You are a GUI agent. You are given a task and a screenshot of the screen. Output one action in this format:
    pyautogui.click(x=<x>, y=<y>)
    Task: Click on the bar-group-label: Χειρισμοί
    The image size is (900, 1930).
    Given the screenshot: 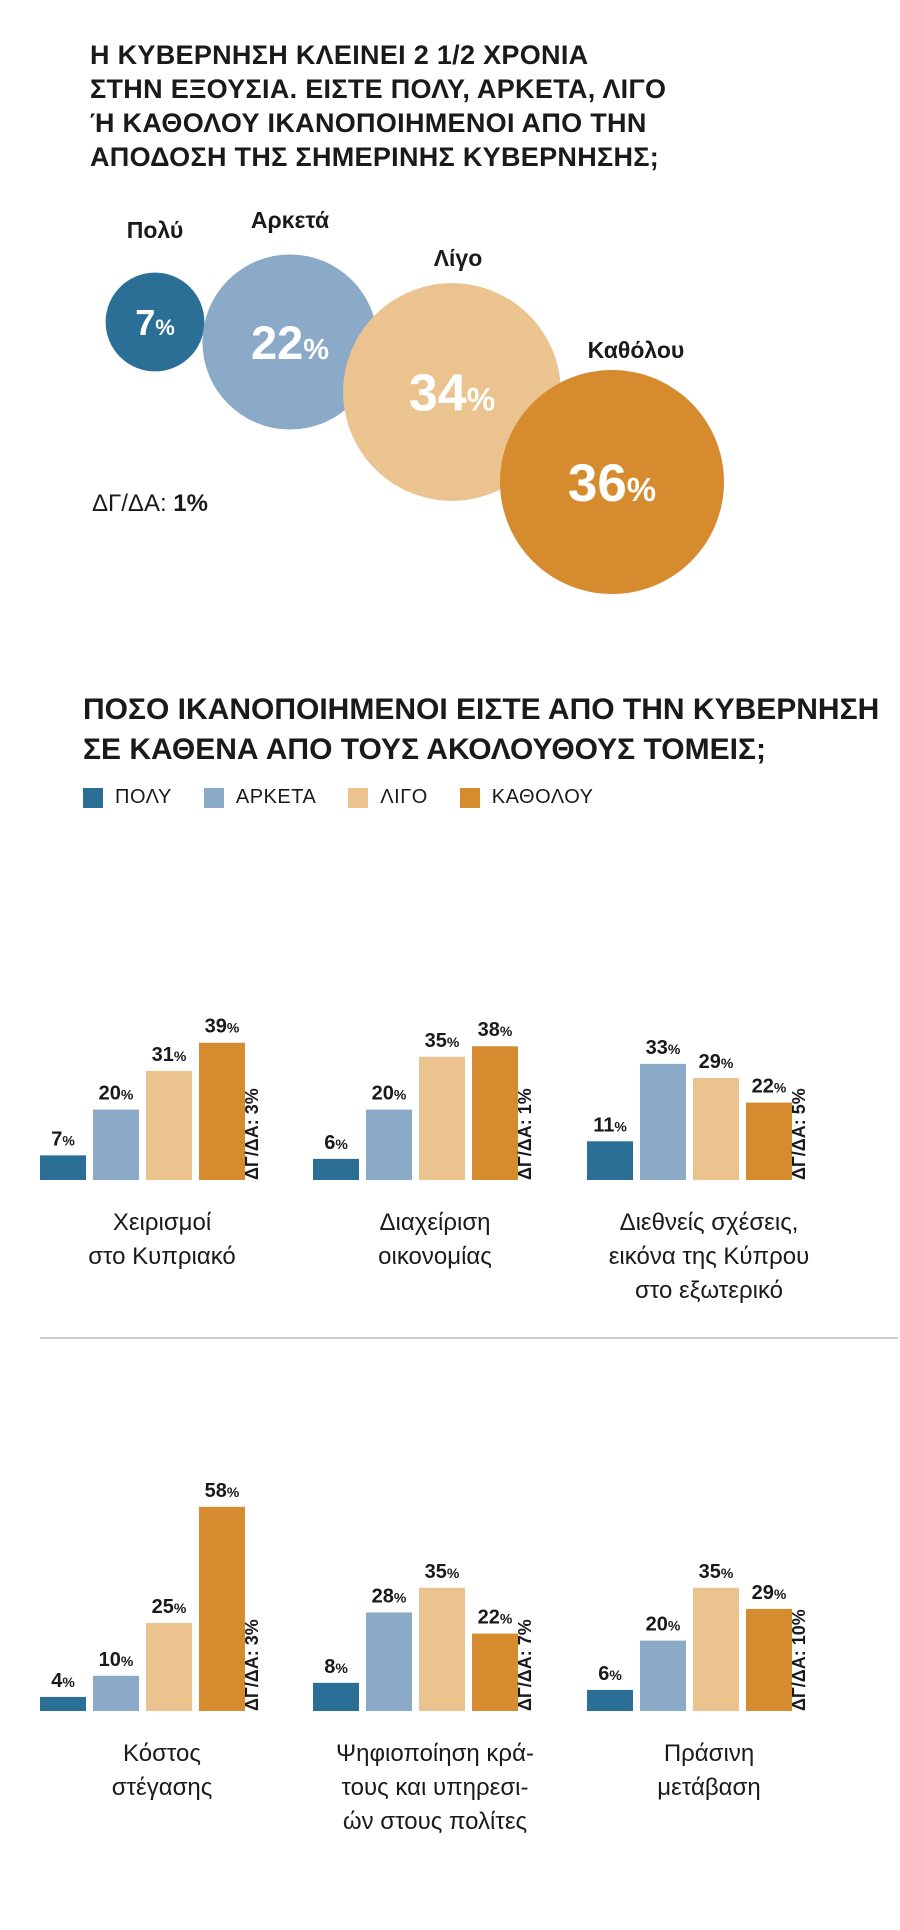 What is the action you would take?
    pyautogui.click(x=162, y=1222)
    